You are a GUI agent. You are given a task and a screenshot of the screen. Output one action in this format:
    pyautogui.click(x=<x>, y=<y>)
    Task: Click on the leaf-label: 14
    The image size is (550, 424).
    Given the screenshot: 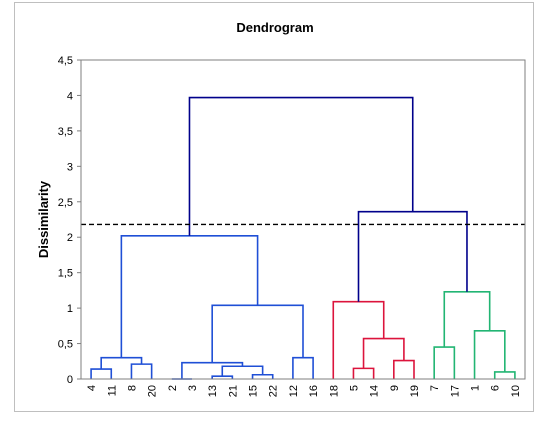 What is the action you would take?
    pyautogui.click(x=375, y=391)
    